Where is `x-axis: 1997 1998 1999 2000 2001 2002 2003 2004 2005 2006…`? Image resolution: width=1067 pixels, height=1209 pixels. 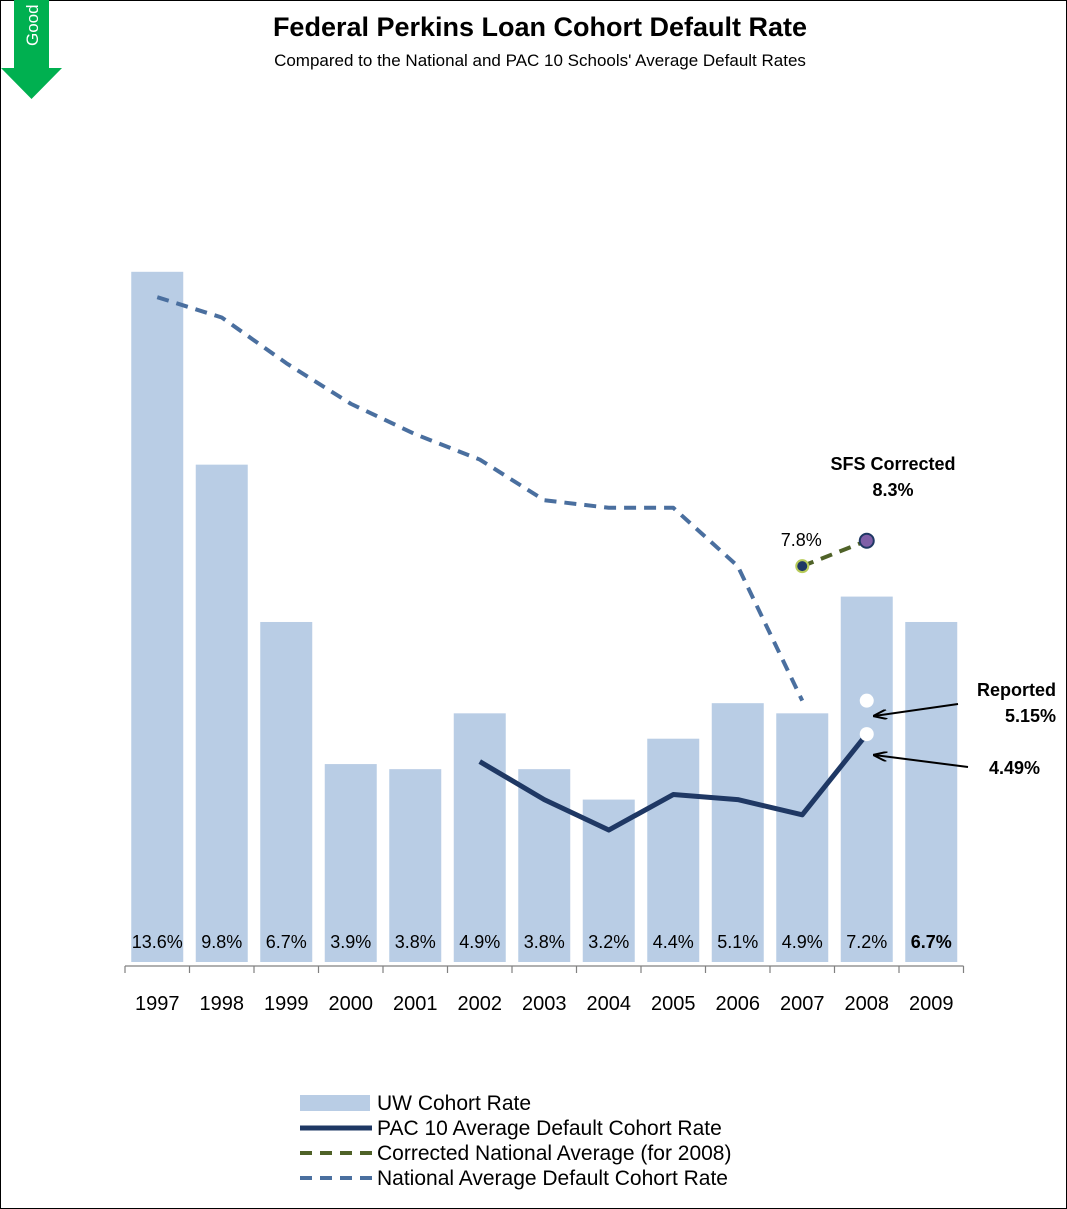 x-axis: 1997 1998 1999 2000 2001 2002 2003 2004 2005 2006… is located at coordinates (544, 990).